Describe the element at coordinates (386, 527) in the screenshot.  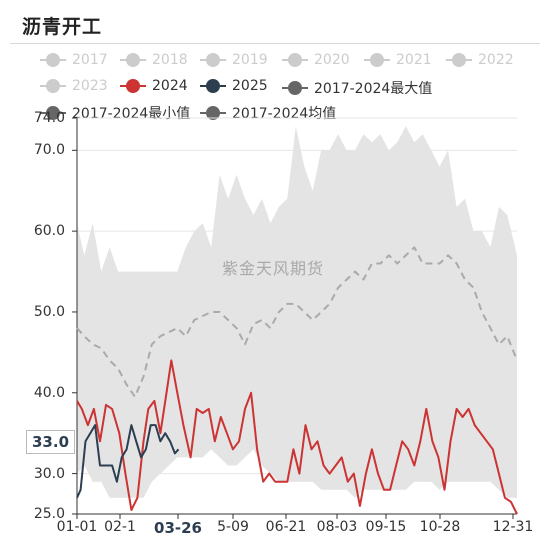
I see `x-tick-label: 09-15` at that location.